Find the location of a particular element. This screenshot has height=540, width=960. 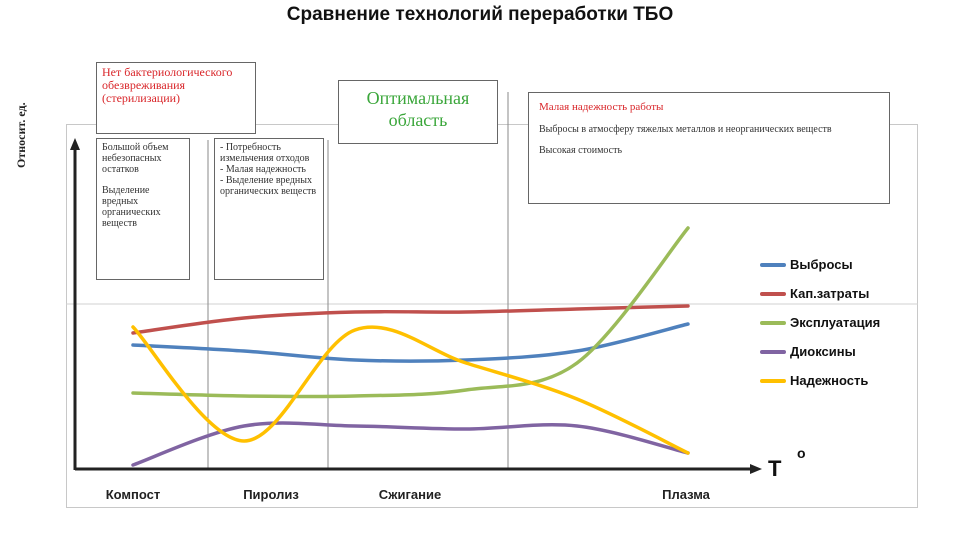

legend-label: Выбросы is located at coordinates (821, 264).